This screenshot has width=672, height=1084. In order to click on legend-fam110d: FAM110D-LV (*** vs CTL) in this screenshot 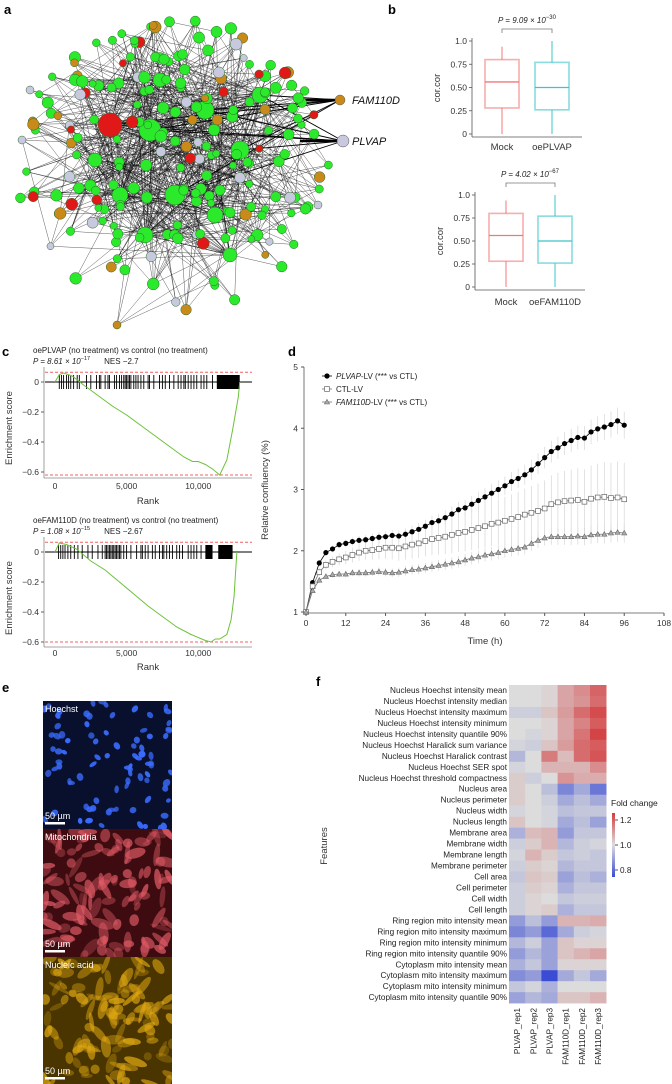, I will do `click(381, 402)`.